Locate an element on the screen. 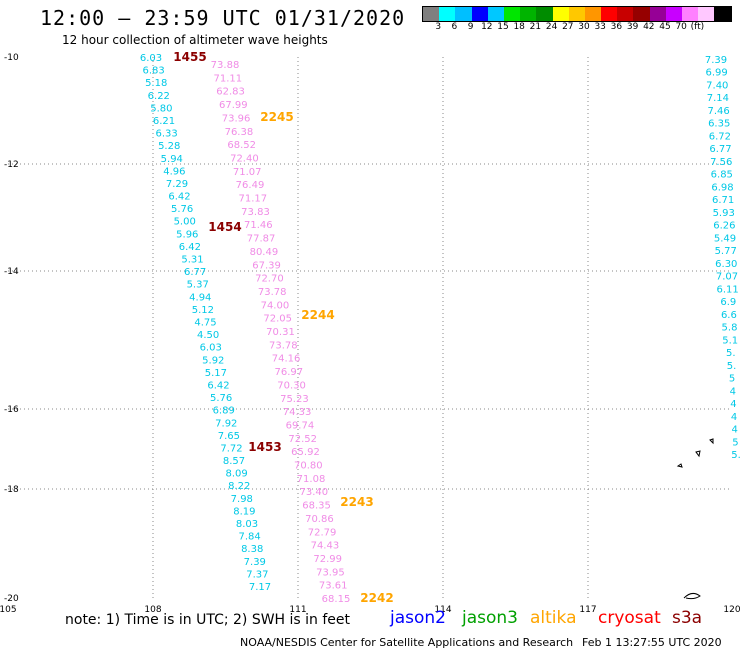 The width and height of the screenshot is (740, 650). wave-height-label: 5.92 is located at coordinates (213, 360).